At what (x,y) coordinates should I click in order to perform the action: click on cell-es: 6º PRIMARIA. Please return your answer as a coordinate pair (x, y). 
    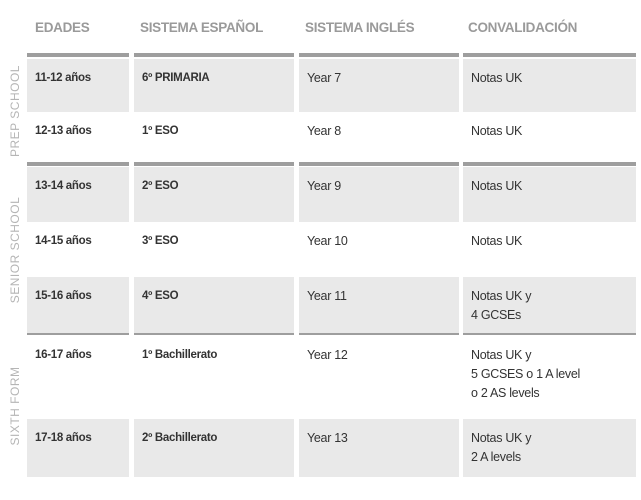
    Looking at the image, I should click on (214, 85).